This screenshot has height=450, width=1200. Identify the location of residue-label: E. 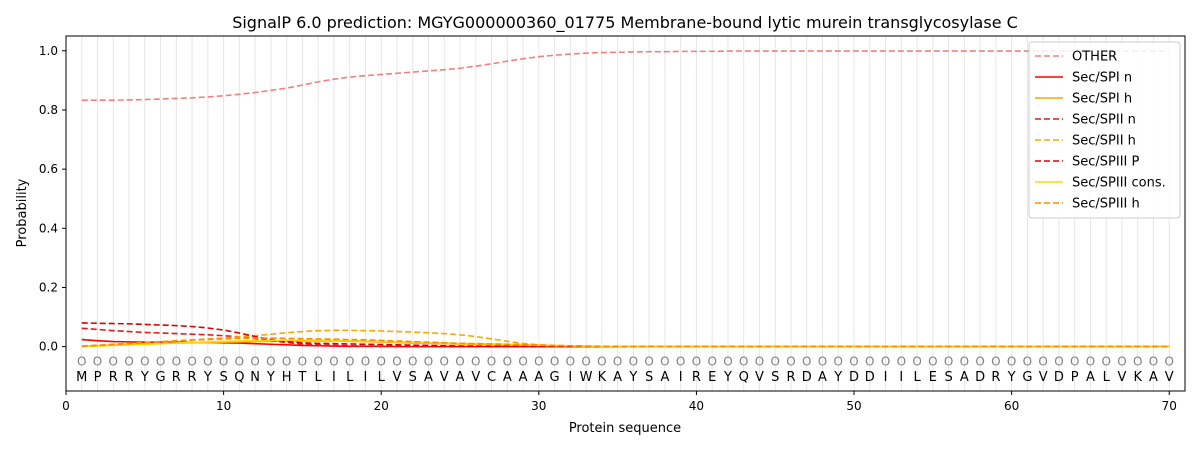
(712, 377).